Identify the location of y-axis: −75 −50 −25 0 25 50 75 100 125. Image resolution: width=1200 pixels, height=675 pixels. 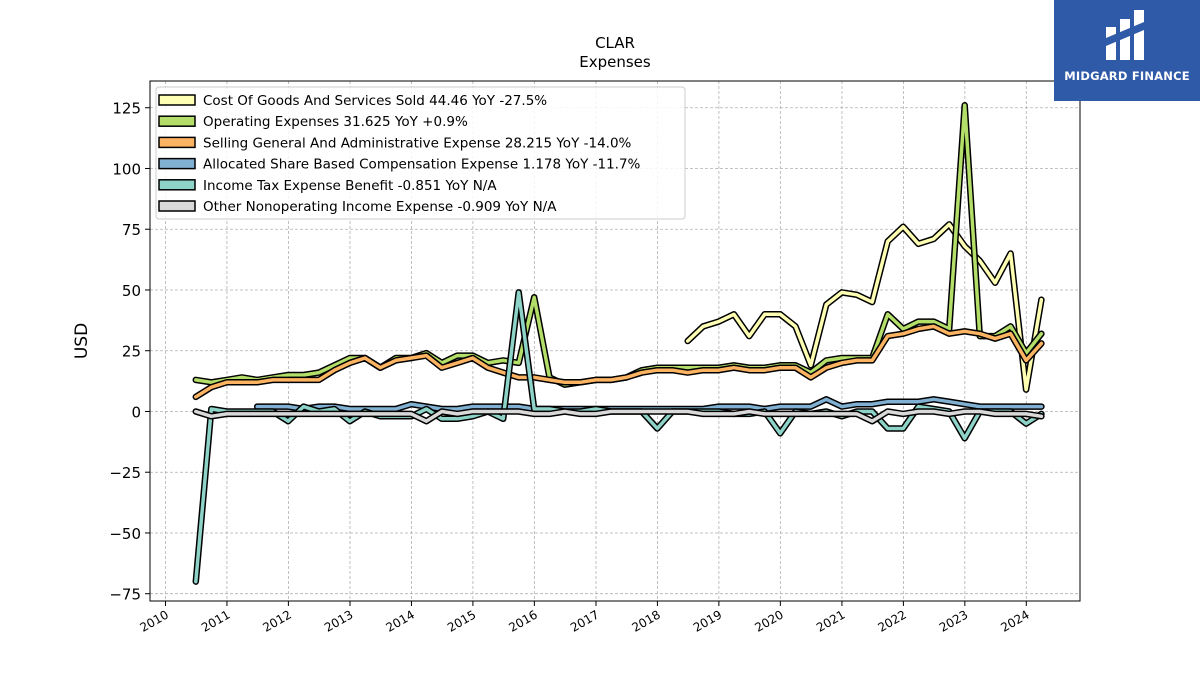
(129, 352).